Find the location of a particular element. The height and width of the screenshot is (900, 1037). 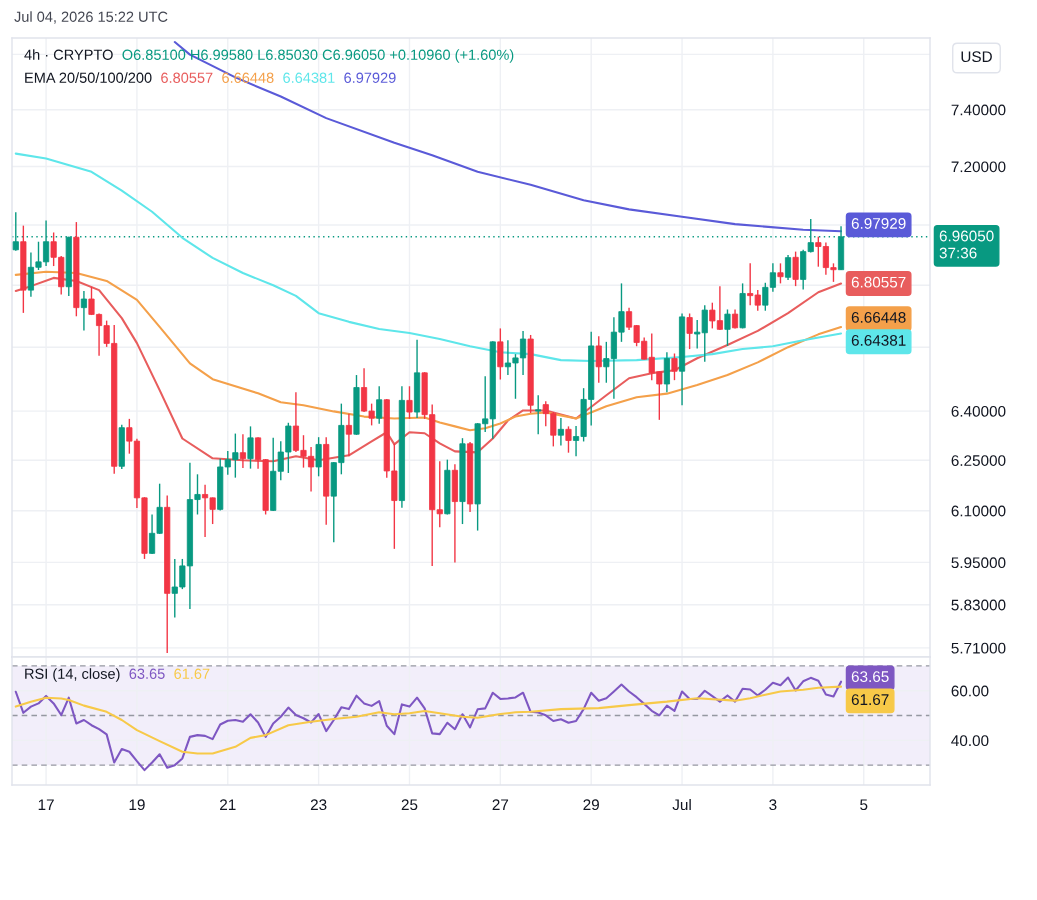

text: O6.85100 H6.99580 L6.85030 C6.96050 +0.10960 (+1.60%) is located at coordinates (318, 56).